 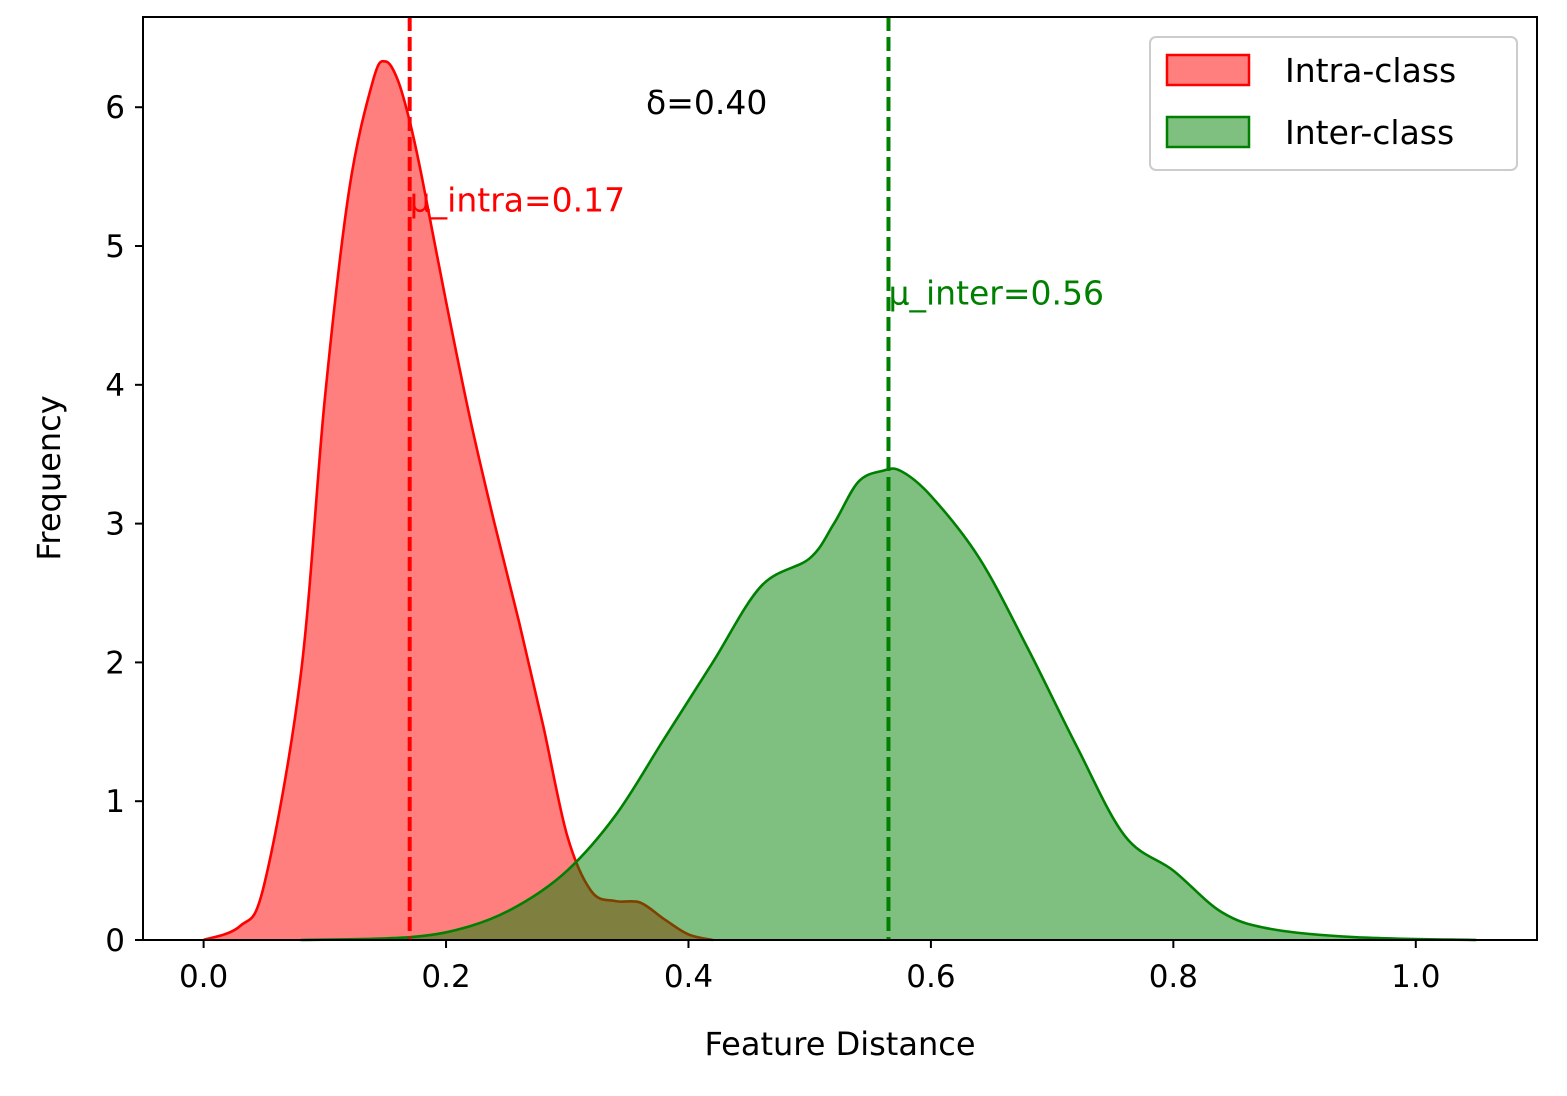 I want to click on x-tick-label: 0.4, so click(x=688, y=977).